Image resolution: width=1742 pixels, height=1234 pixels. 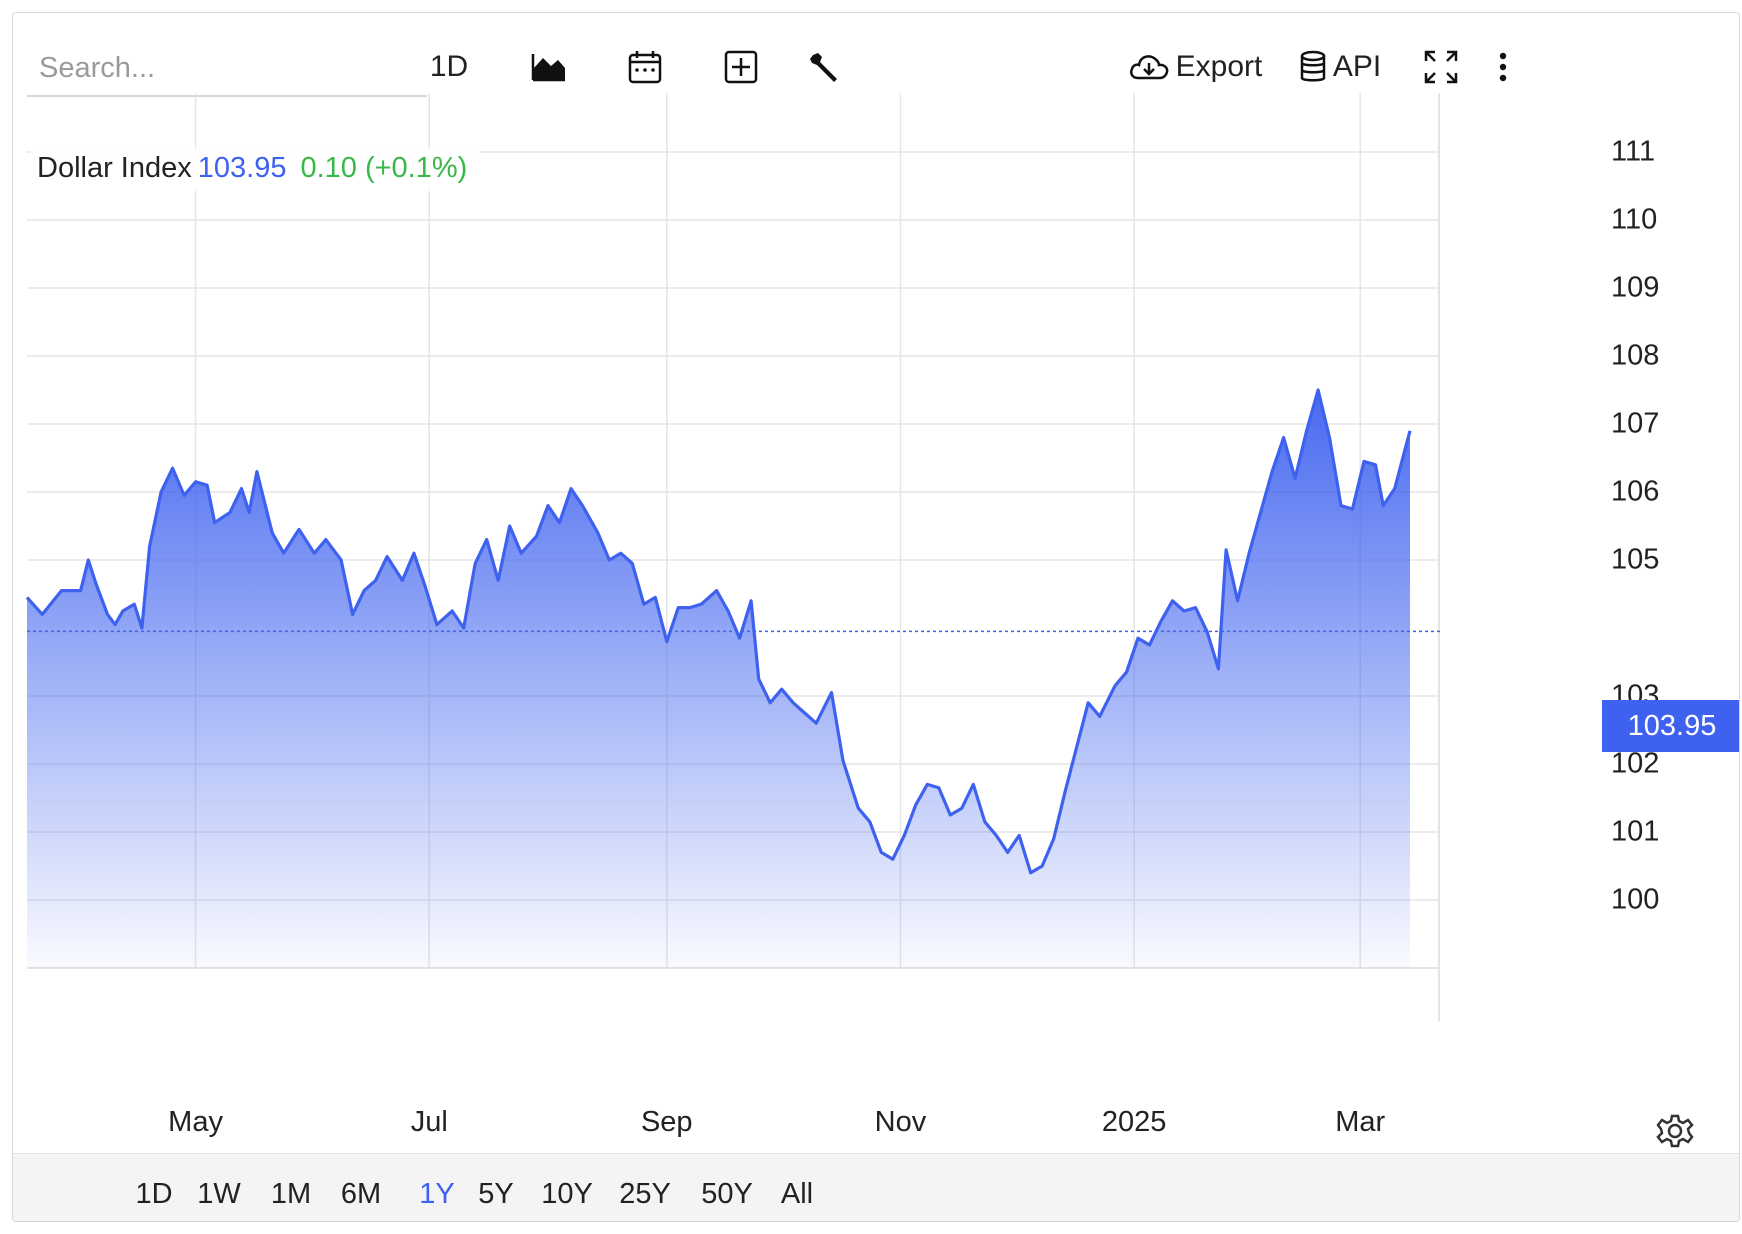 I want to click on range-1m-button: 1M, so click(x=291, y=1194).